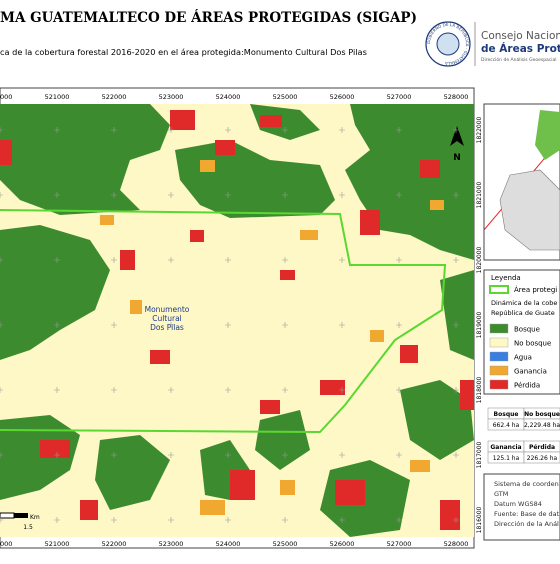 This screenshot has width=560, height=564. Describe the element at coordinates (228, 544) in the screenshot. I see `x-coord-bottom: 524000` at that location.